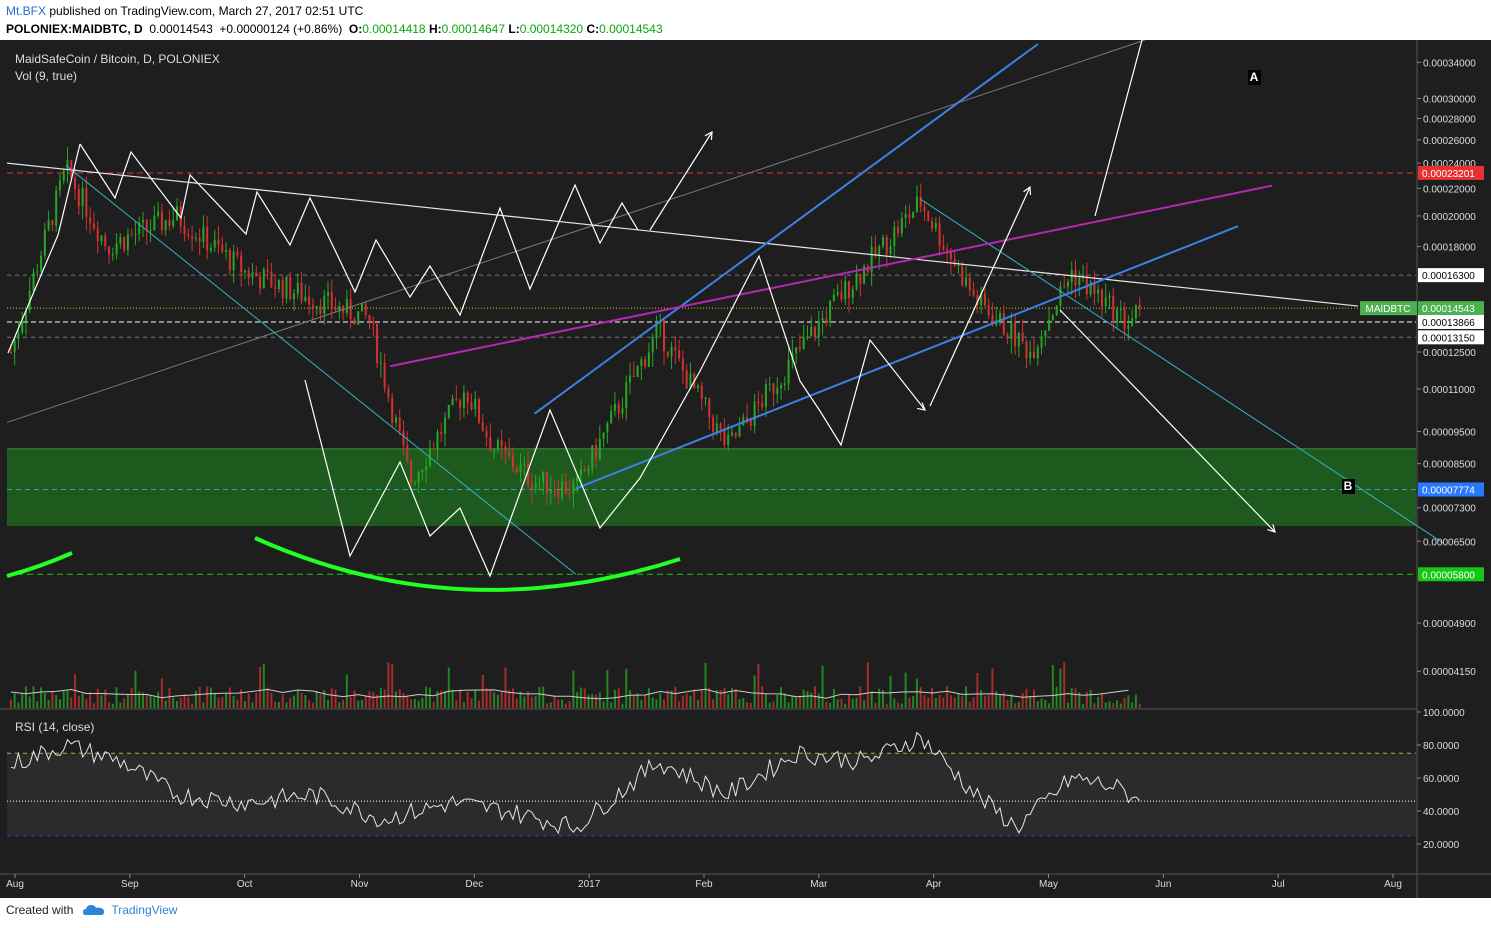  I want to click on green-curve-left, so click(39, 564).